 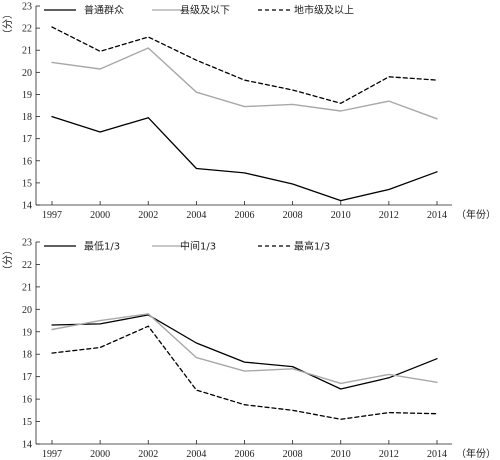 I want to click on legend-label-3: 地市级及以上, so click(x=324, y=10).